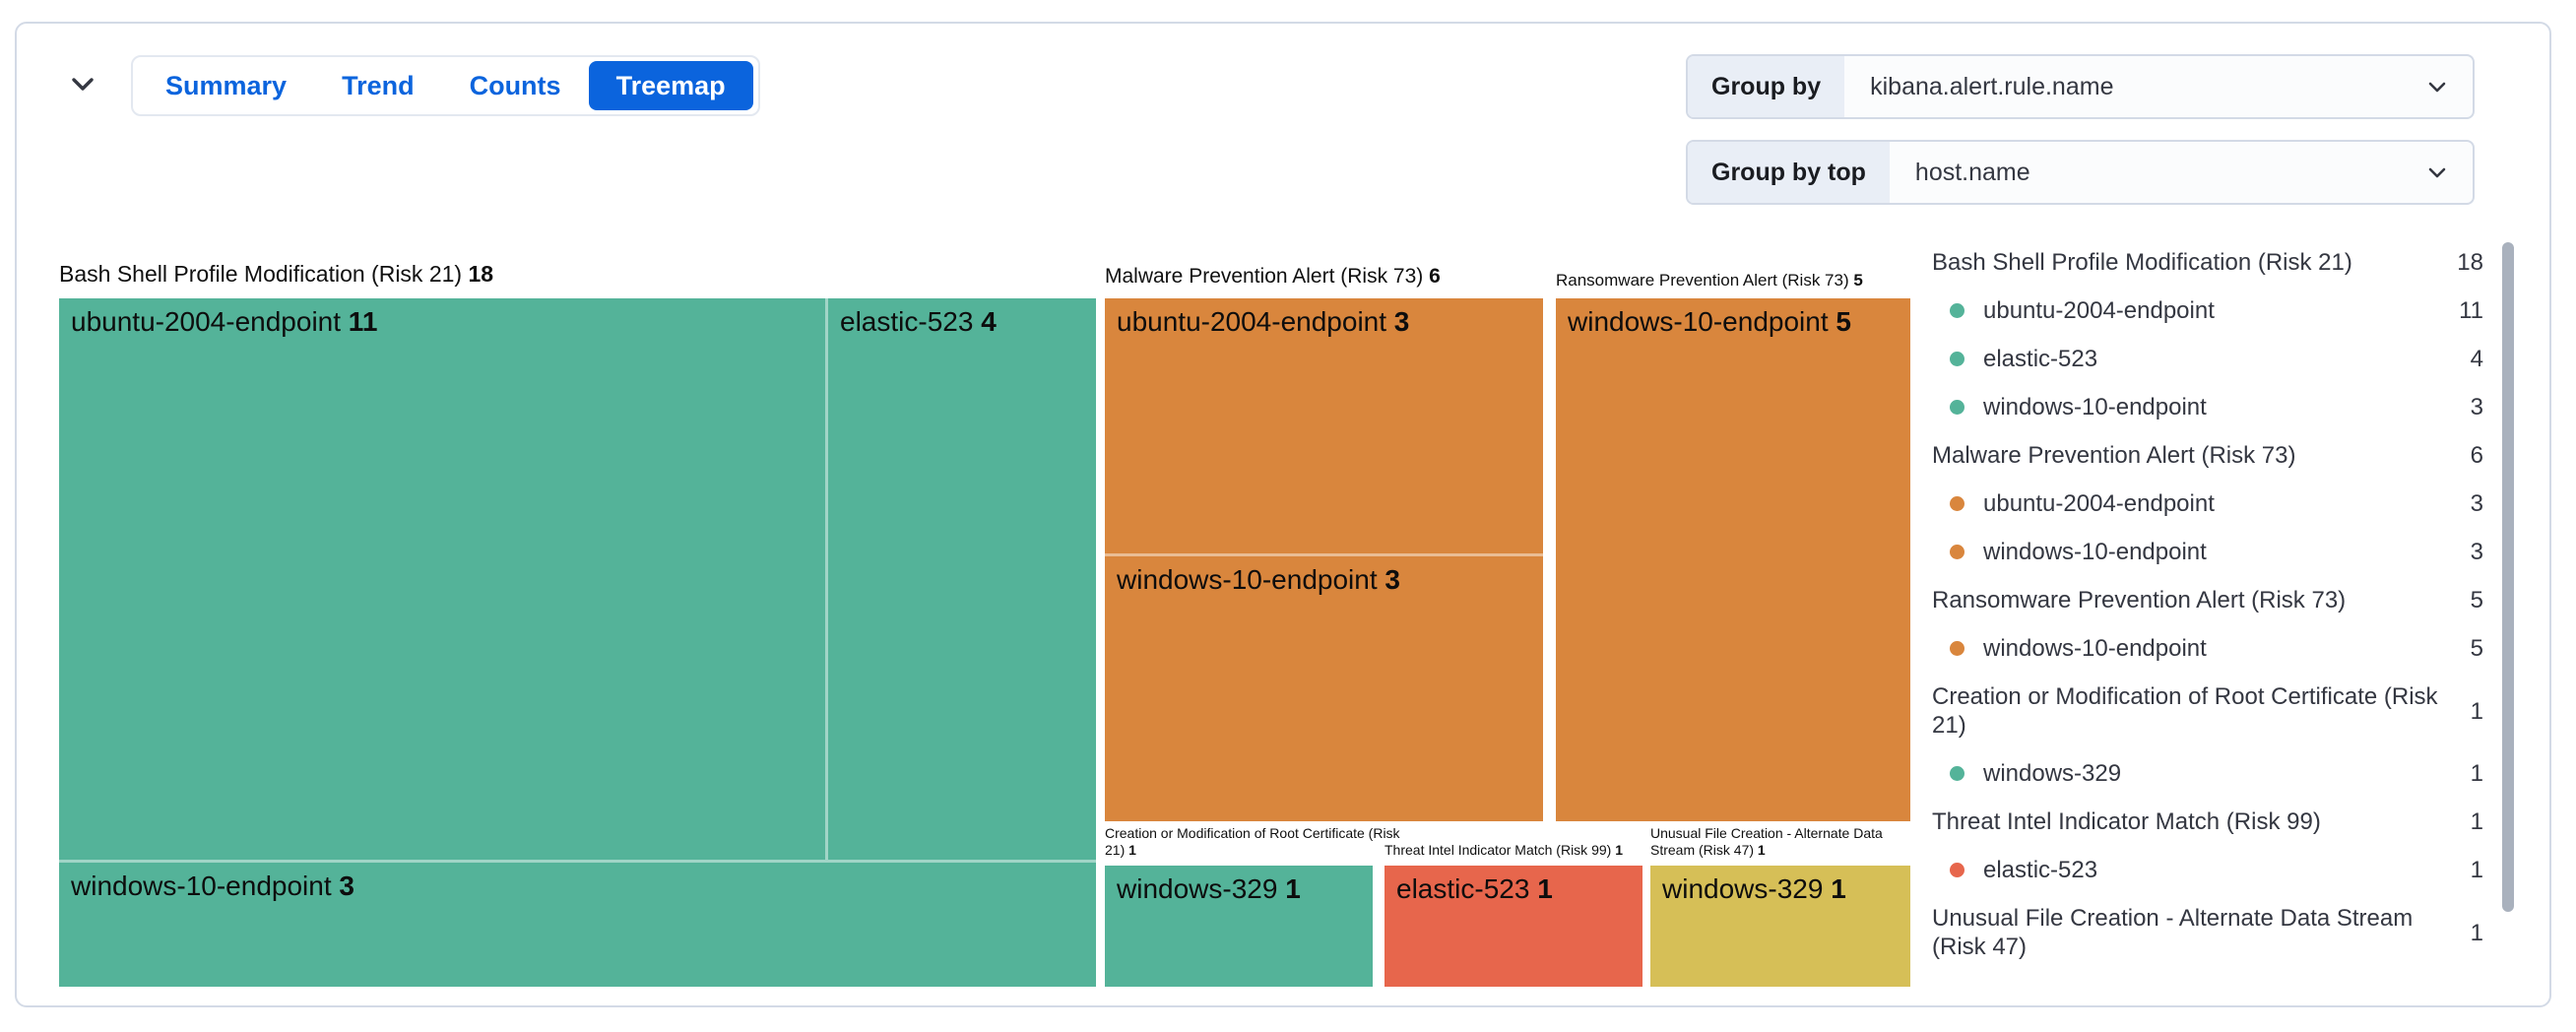 The height and width of the screenshot is (1032, 2576). I want to click on legend-count: 4, so click(2476, 359).